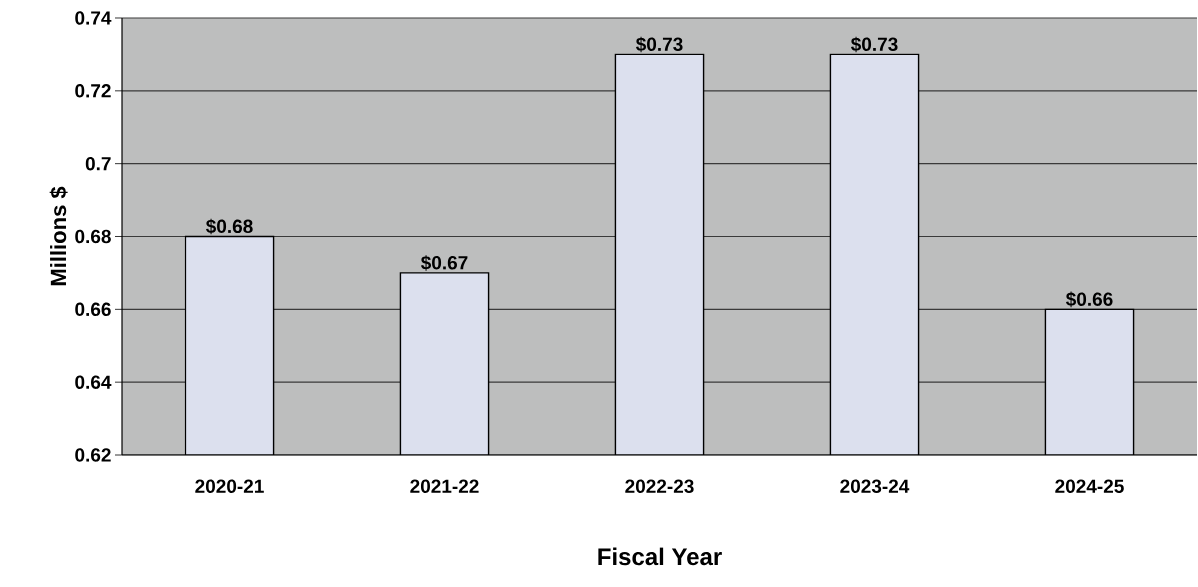 The width and height of the screenshot is (1198, 587). I want to click on y-tick-label: 0.74, so click(93, 18).